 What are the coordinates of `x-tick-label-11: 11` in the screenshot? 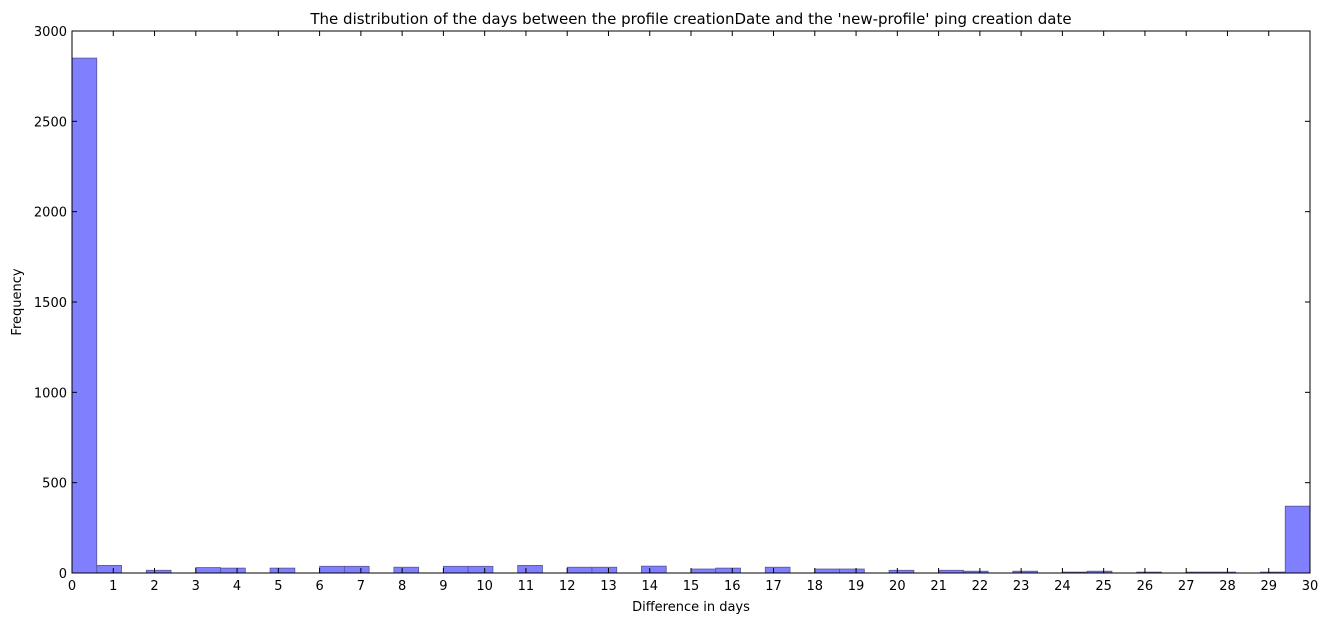 It's located at (526, 586).